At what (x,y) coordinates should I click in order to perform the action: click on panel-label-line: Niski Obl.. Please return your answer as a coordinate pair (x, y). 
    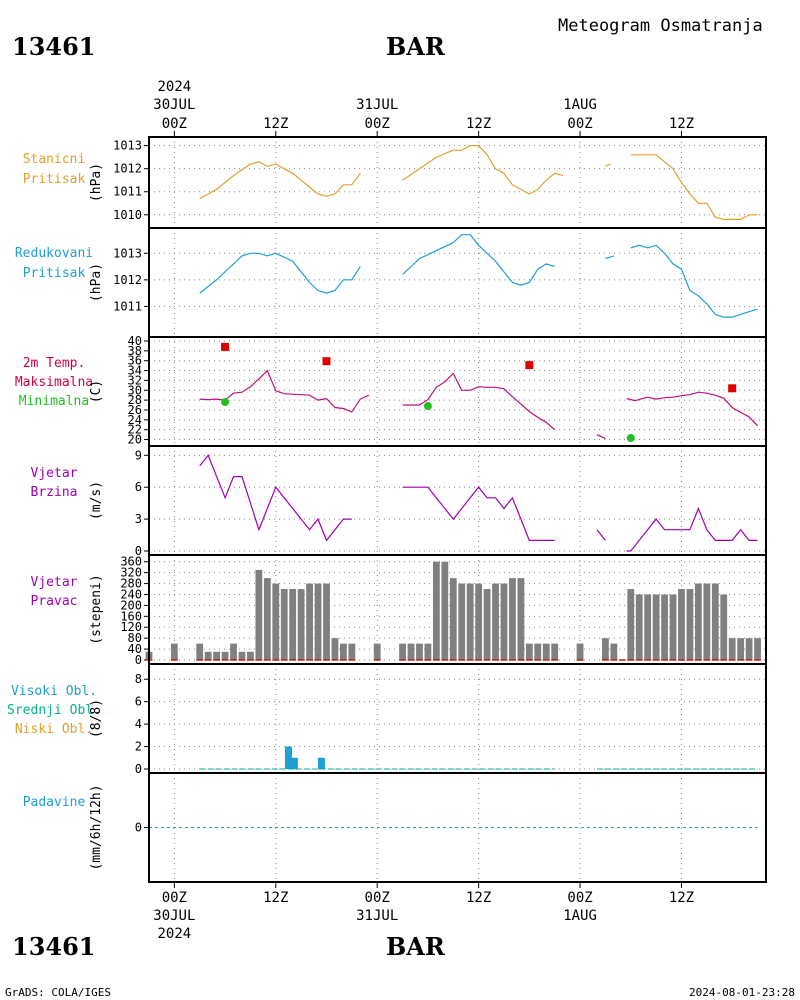
    Looking at the image, I should click on (54, 729).